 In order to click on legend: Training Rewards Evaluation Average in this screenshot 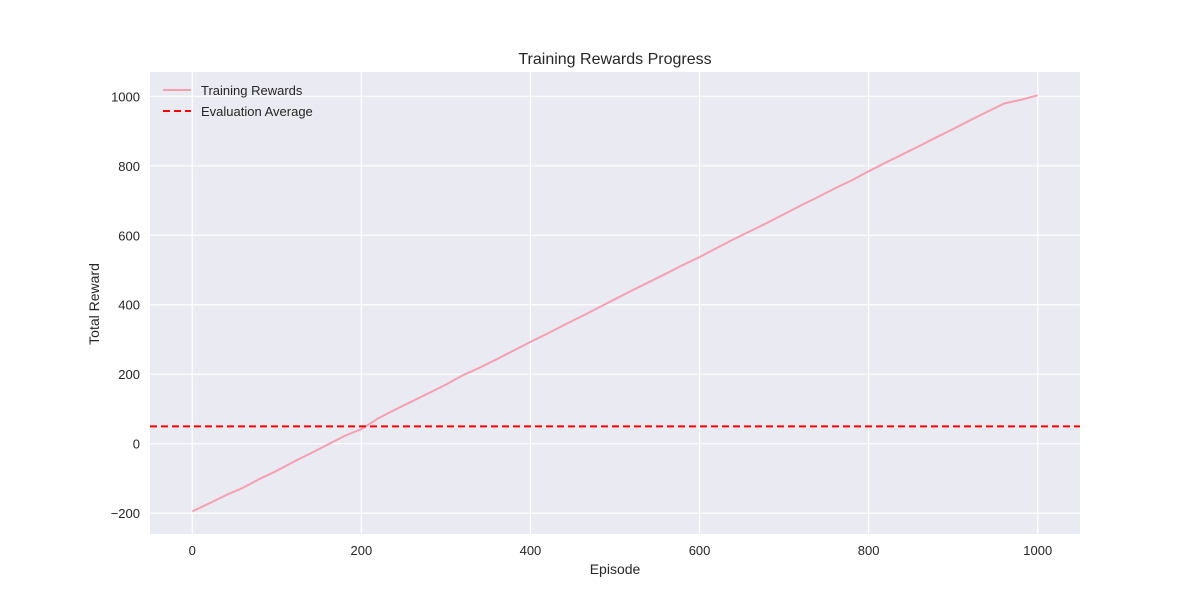, I will do `click(238, 101)`.